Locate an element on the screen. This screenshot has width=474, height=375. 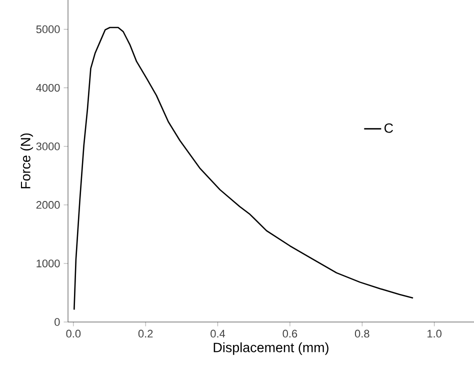
y-axis-title: Force (N) is located at coordinates (27, 160).